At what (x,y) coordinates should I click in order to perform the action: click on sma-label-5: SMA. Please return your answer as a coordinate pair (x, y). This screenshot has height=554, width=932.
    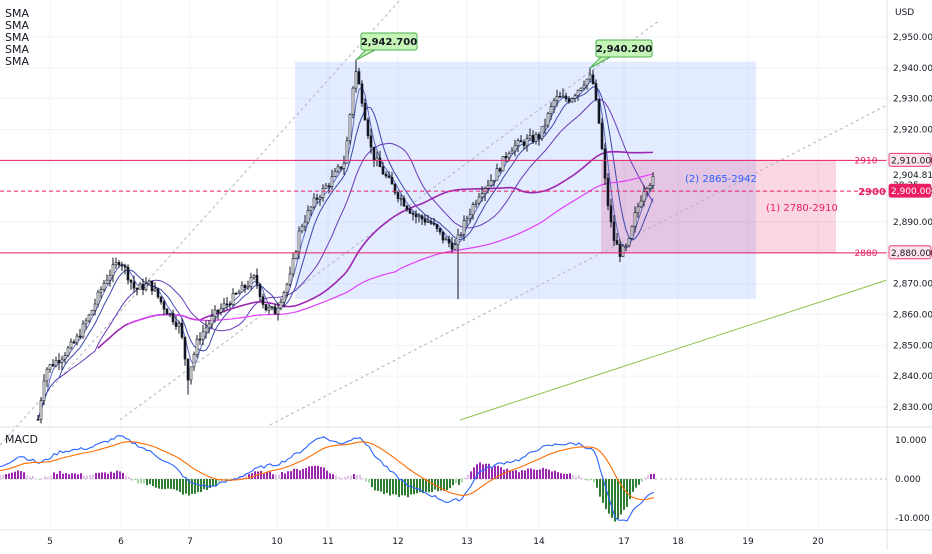
    Looking at the image, I should click on (17, 61).